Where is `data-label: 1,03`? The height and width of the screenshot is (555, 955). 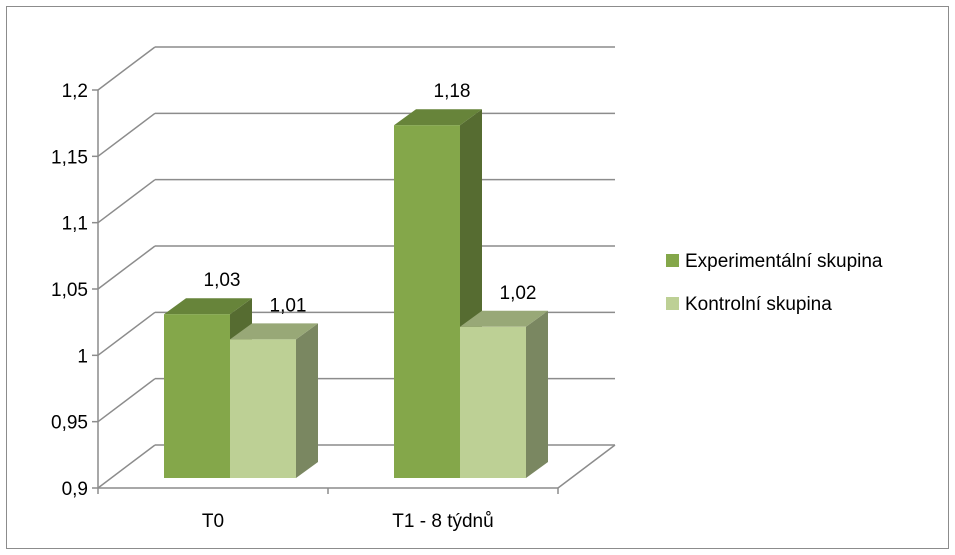 data-label: 1,03 is located at coordinates (222, 280).